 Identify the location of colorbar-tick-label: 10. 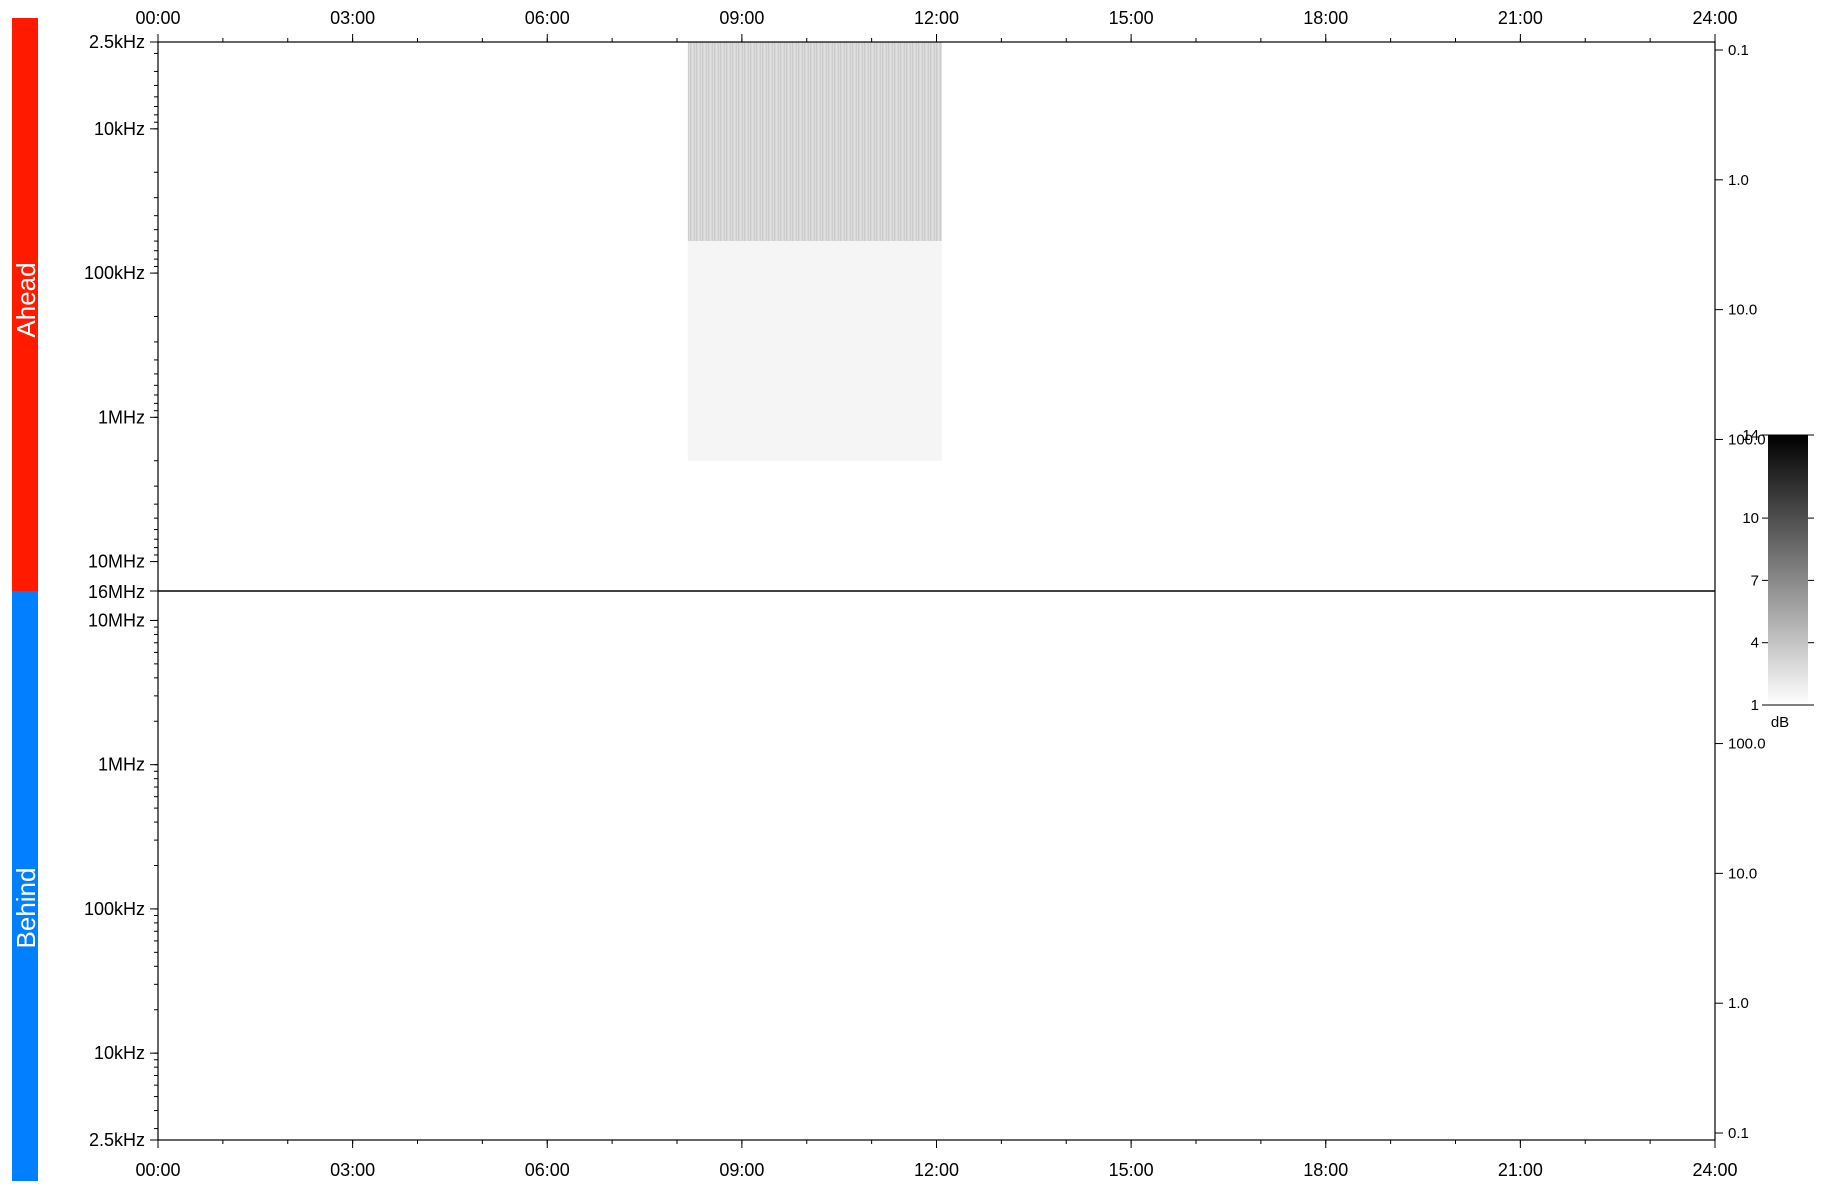
(1750, 518).